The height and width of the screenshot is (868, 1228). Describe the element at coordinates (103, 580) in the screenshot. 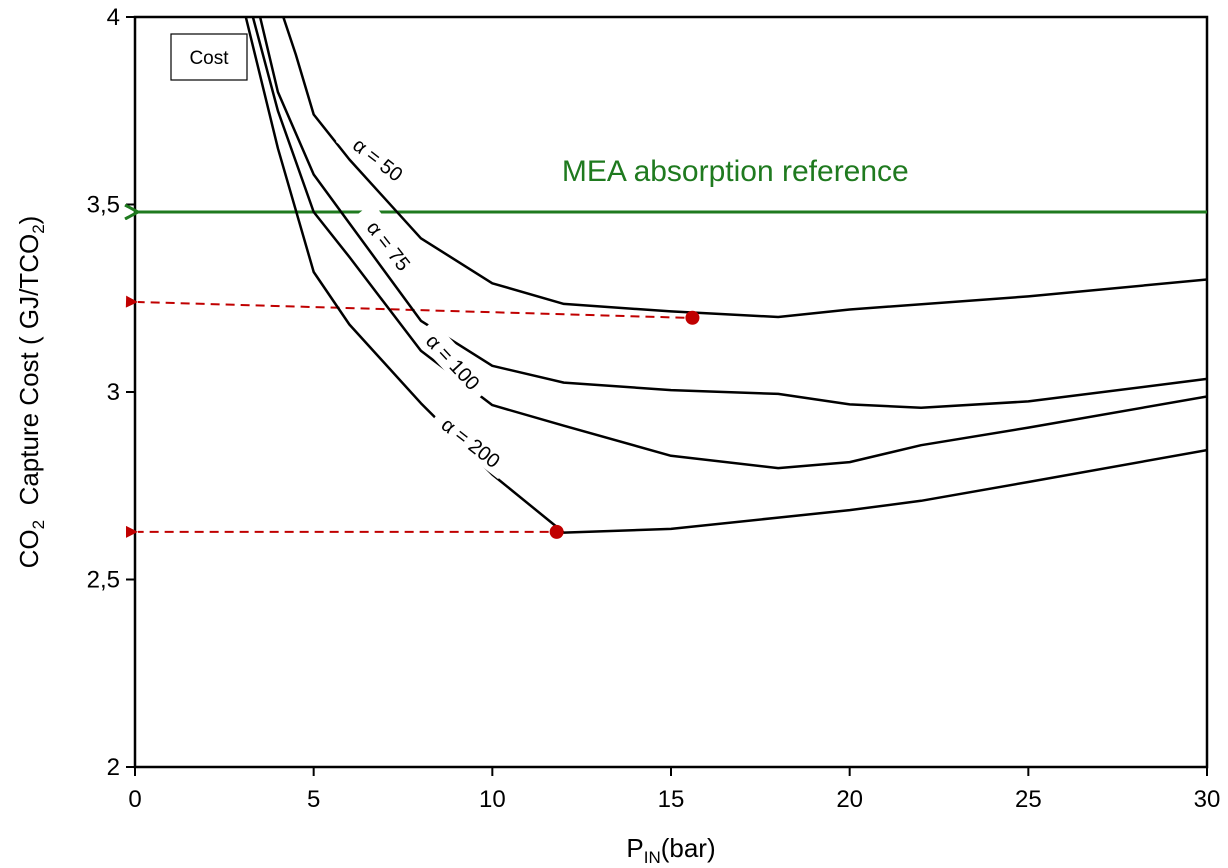

I see `y-tick-label: 2,5` at that location.